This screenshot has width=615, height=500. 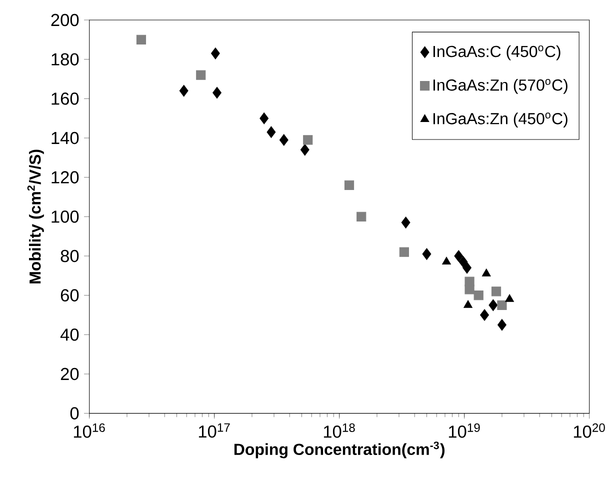 What do you see at coordinates (69, 256) in the screenshot?
I see `y-tick-label: 80` at bounding box center [69, 256].